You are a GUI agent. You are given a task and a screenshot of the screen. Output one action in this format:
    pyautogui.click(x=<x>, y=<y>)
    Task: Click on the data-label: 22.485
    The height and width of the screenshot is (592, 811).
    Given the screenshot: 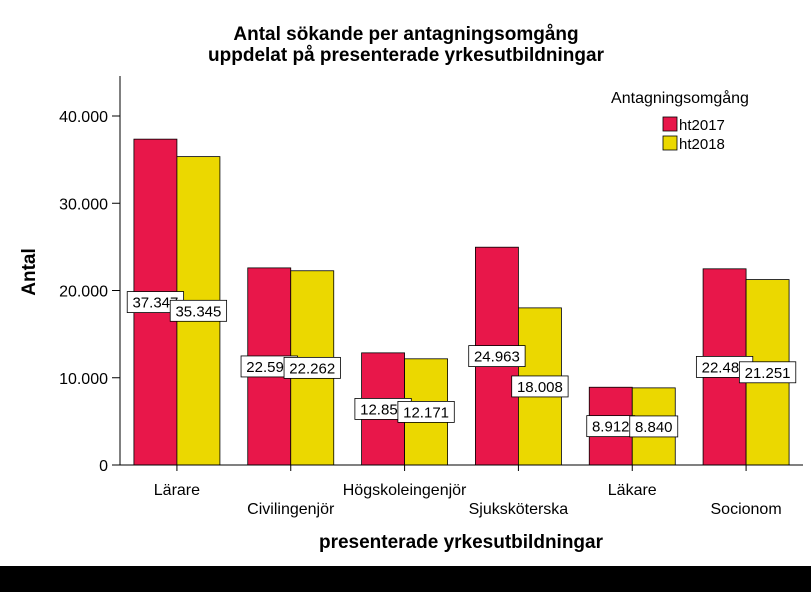 What is the action you would take?
    pyautogui.click(x=725, y=367)
    